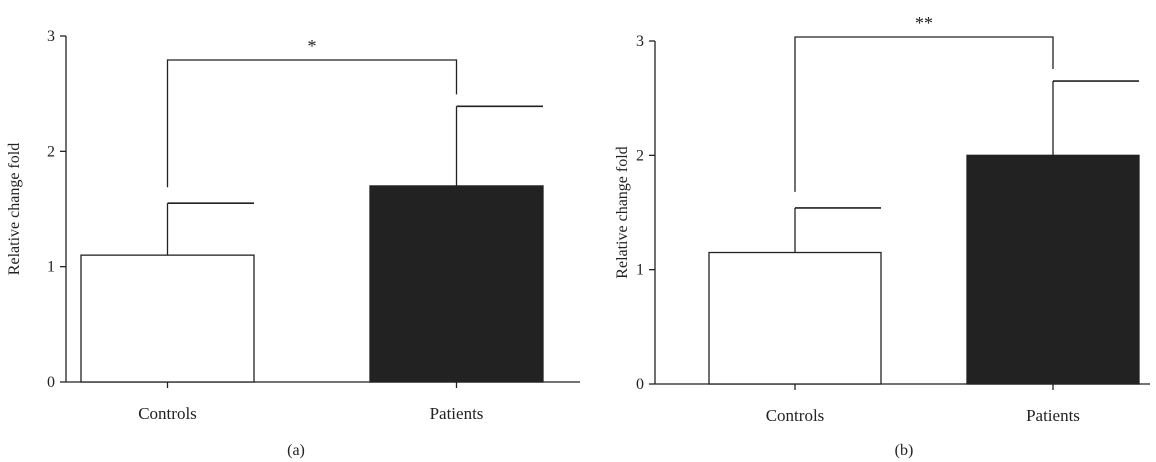 The height and width of the screenshot is (462, 1156). I want to click on panel-label: (a), so click(296, 450).